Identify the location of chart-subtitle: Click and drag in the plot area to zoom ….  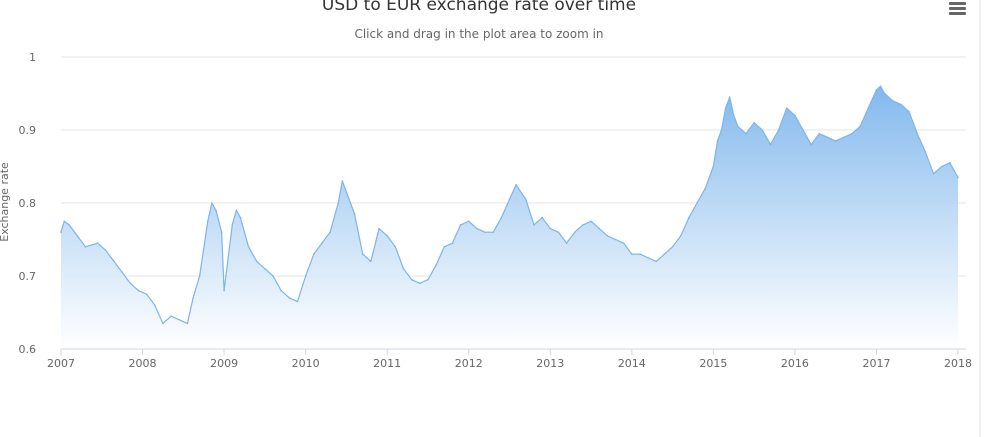
(478, 34).